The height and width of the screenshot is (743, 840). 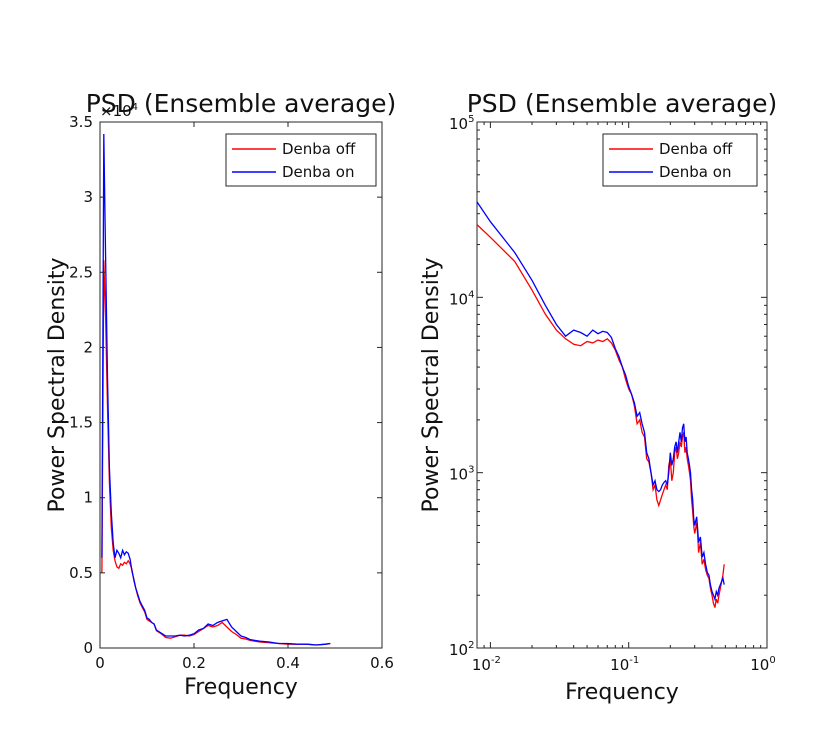 What do you see at coordinates (119, 111) in the screenshot?
I see `y-multiplier-label: ×104` at bounding box center [119, 111].